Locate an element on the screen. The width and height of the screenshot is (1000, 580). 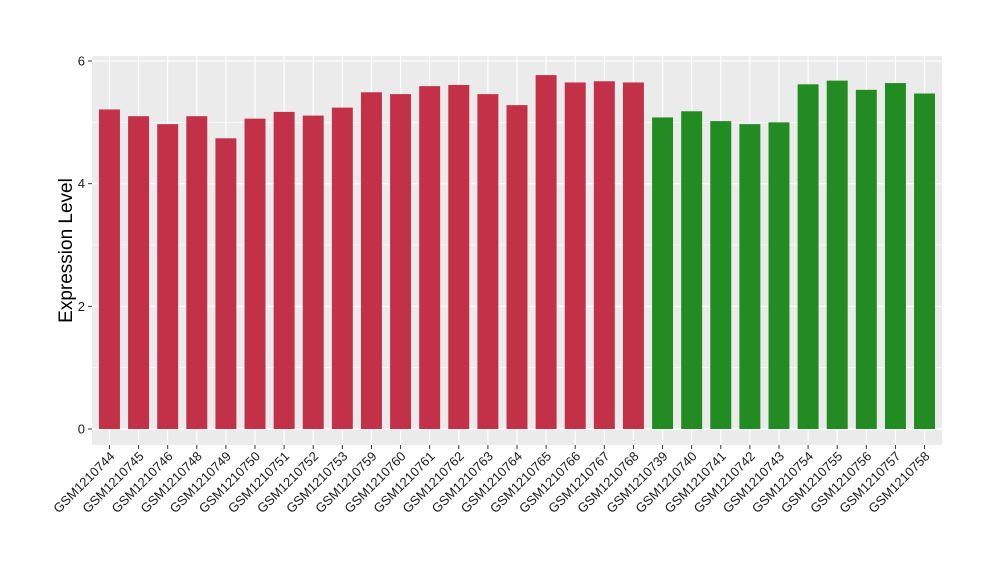
y-tick-label: 4 is located at coordinates (81, 183).